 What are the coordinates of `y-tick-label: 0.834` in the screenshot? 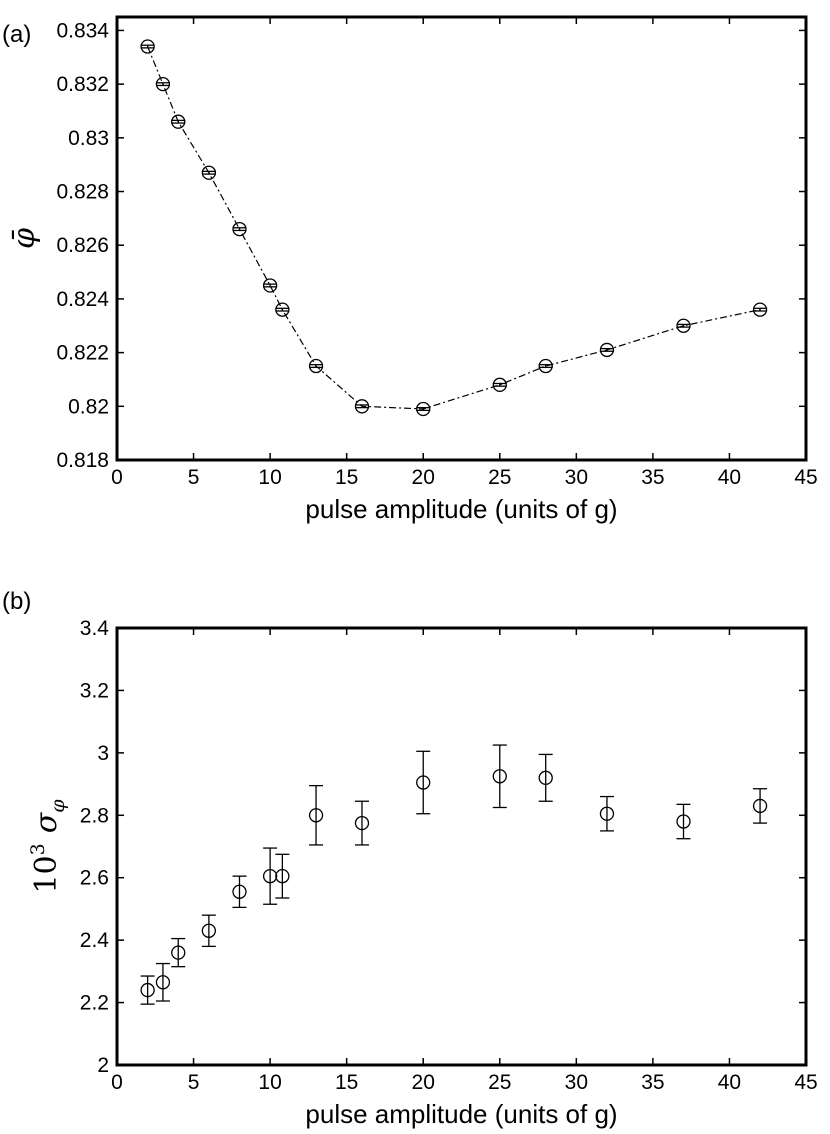 It's located at (82, 30).